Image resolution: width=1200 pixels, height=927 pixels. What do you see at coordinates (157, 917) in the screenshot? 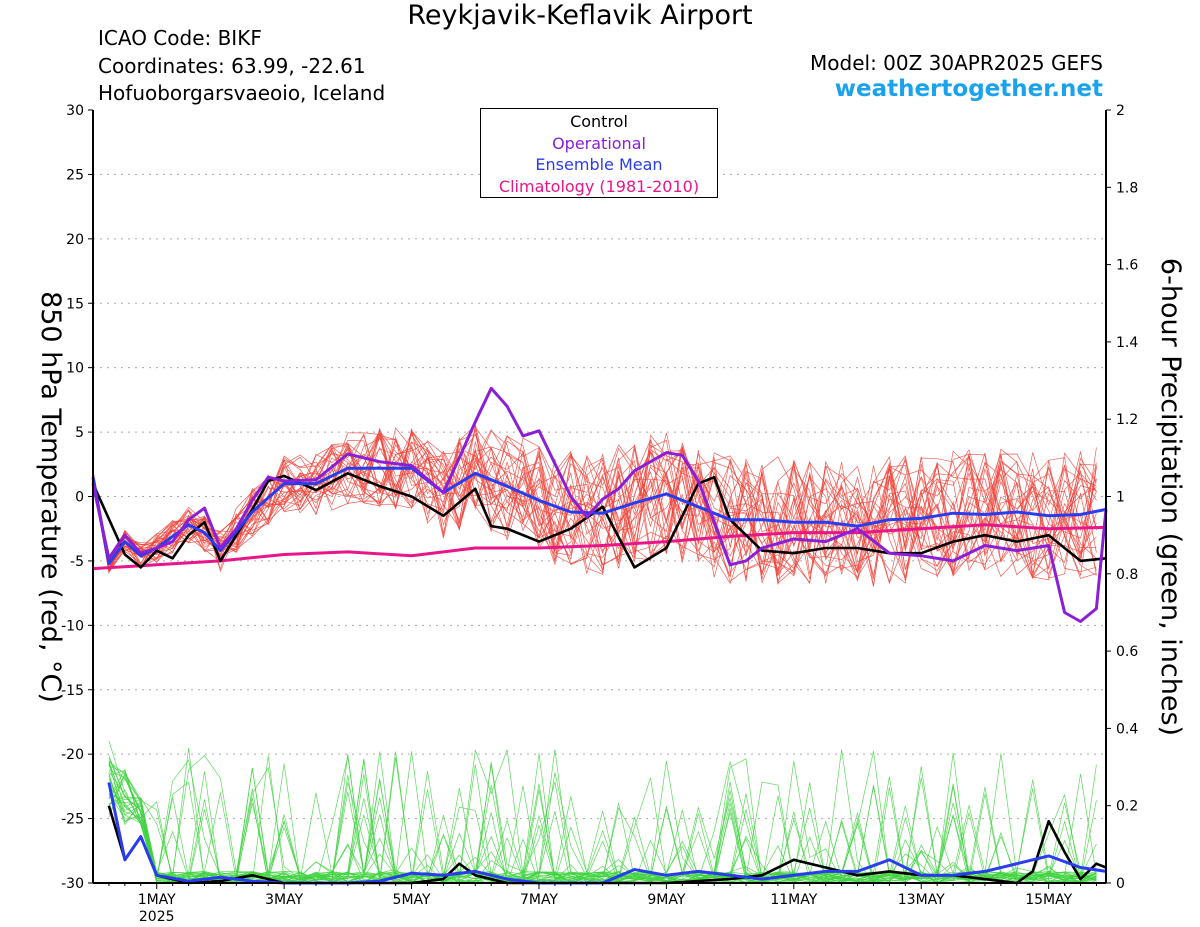
I see `x-tick-sublabel: 2025` at bounding box center [157, 917].